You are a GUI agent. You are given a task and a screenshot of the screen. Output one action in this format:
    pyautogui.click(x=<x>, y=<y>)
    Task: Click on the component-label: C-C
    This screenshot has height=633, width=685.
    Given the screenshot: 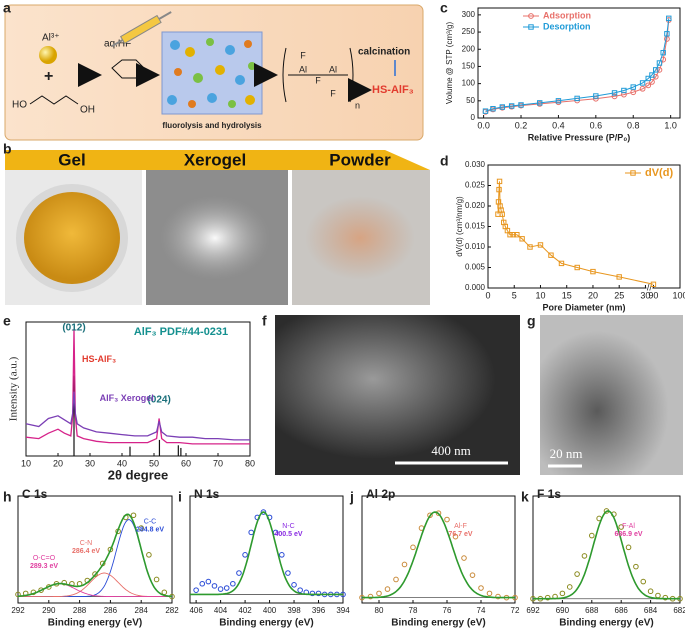 What is the action you would take?
    pyautogui.click(x=150, y=522)
    